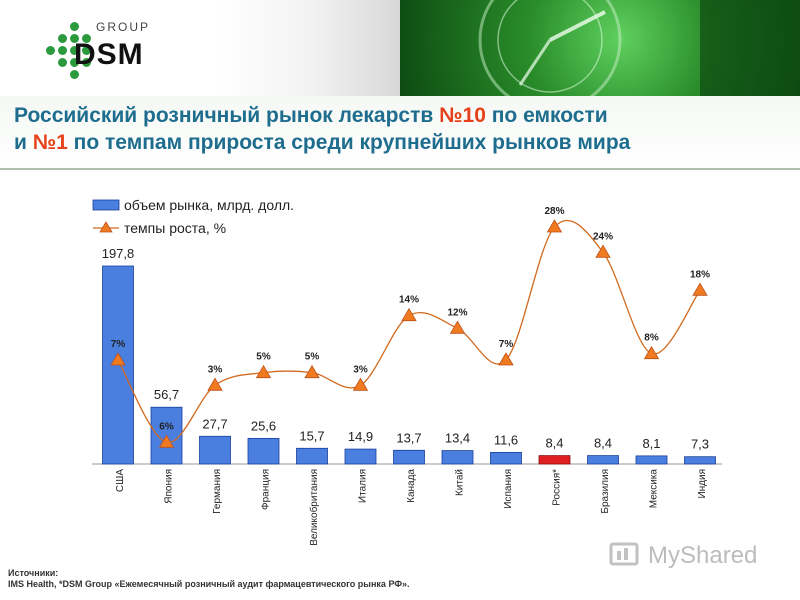 The image size is (800, 600). What do you see at coordinates (312, 357) in the screenshot?
I see `growth-label-4: 5%` at bounding box center [312, 357].